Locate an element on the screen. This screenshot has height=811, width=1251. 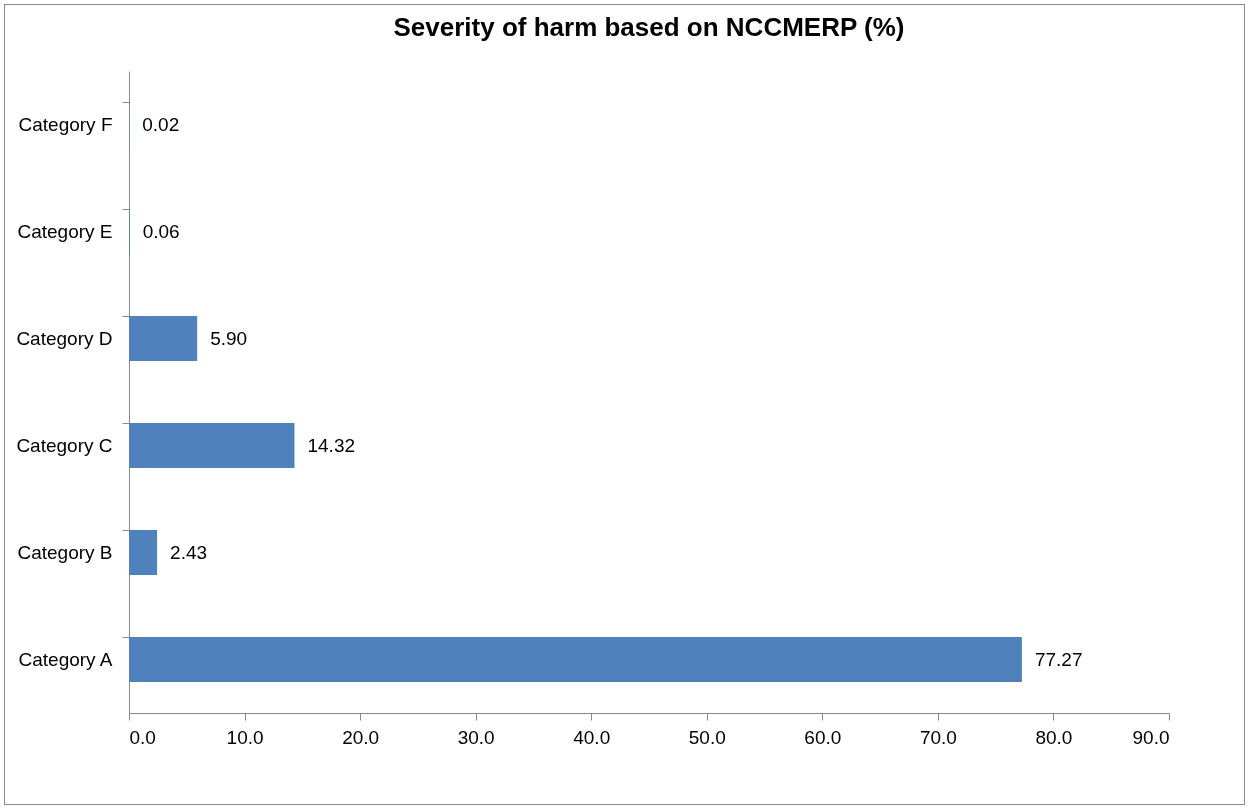
chart-title: Severity of harm based on NCCMERP (%) is located at coordinates (649, 27).